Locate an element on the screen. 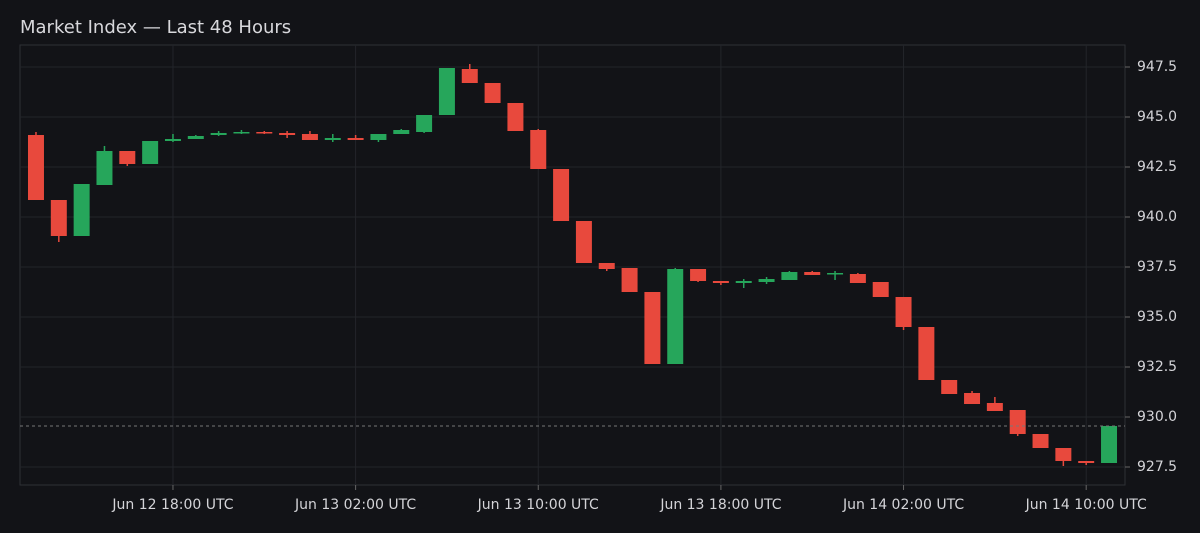 The image size is (1200, 533). y-tick-label: 942.5 is located at coordinates (1157, 167).